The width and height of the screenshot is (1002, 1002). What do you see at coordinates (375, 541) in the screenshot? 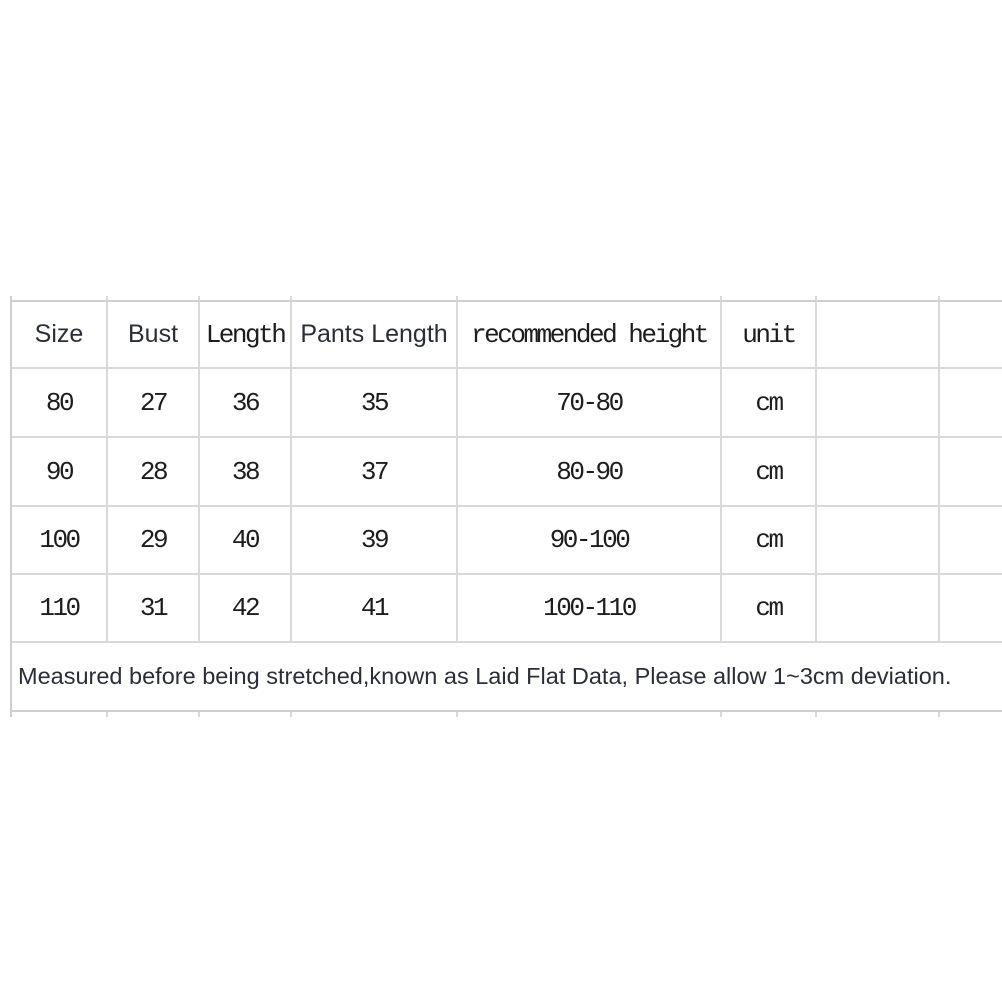
I see `cell-pants-length: 39` at bounding box center [375, 541].